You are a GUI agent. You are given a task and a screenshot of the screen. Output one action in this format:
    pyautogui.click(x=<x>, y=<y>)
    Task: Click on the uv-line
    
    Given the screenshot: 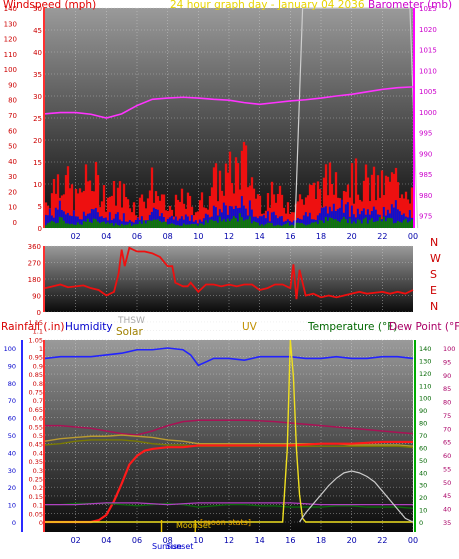 What is the action you would take?
    pyautogui.click(x=356, y=496)
    